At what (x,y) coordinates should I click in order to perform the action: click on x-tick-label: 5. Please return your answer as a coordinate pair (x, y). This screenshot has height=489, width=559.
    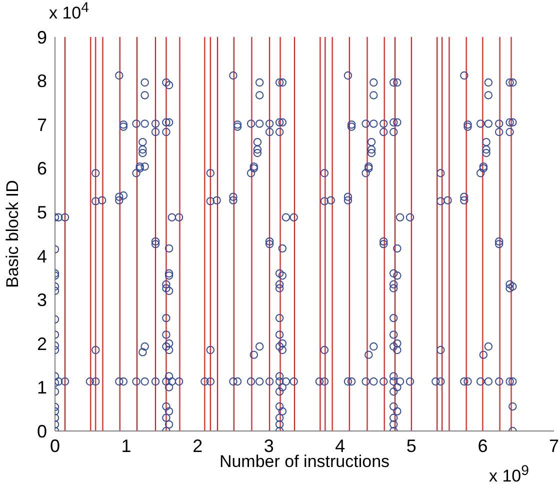
    Looking at the image, I should click on (411, 446).